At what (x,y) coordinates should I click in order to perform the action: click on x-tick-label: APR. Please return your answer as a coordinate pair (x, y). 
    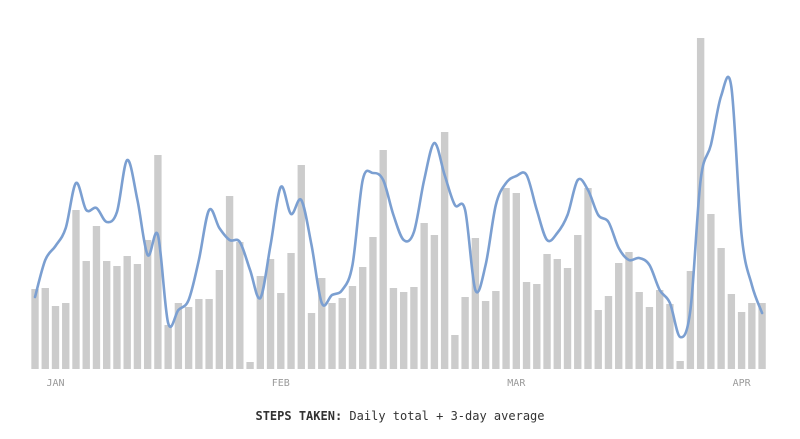
    Looking at the image, I should click on (742, 383).